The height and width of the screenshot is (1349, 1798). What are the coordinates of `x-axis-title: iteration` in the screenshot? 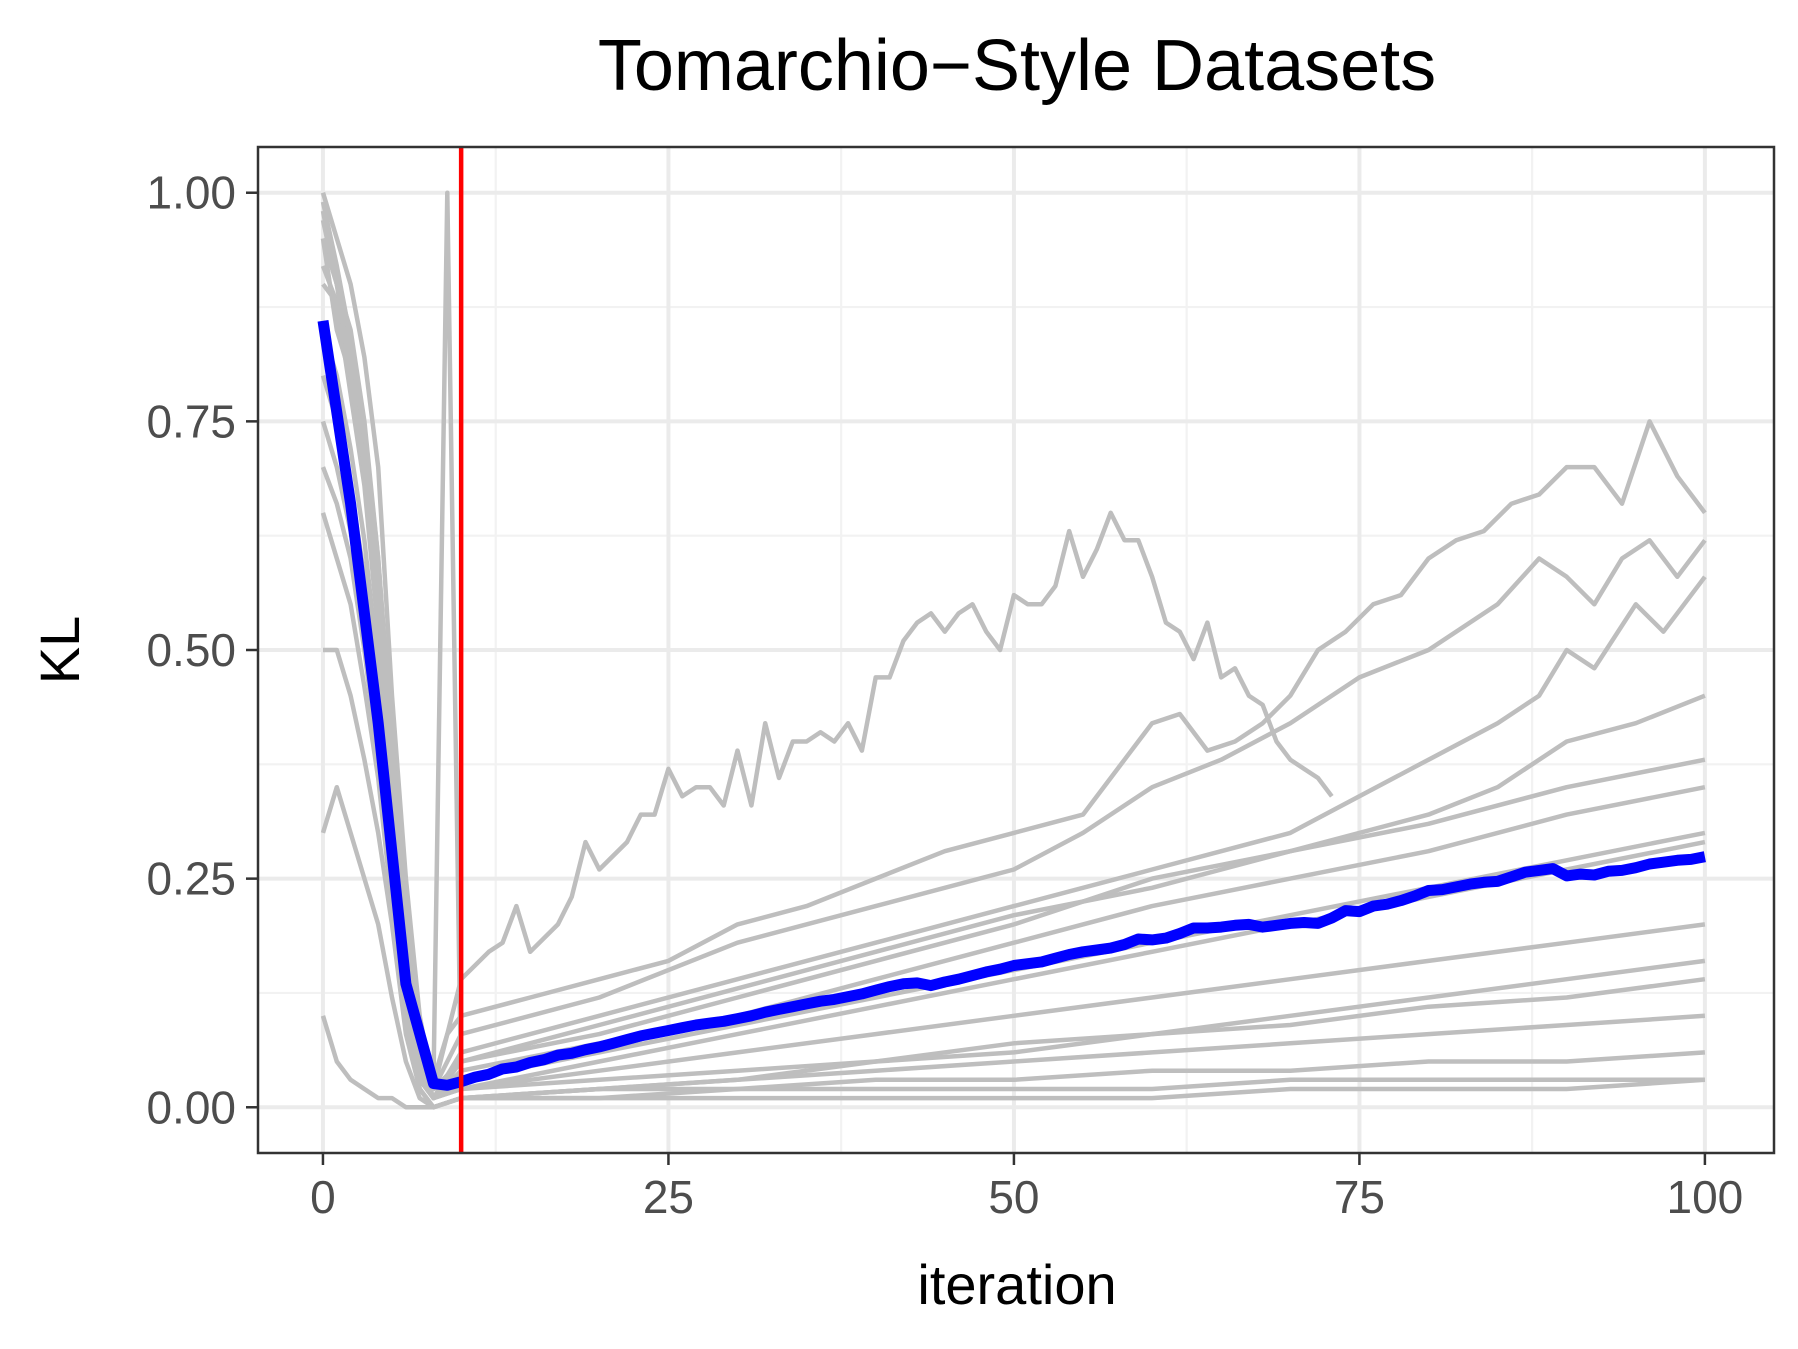 It's located at (1016, 1284).